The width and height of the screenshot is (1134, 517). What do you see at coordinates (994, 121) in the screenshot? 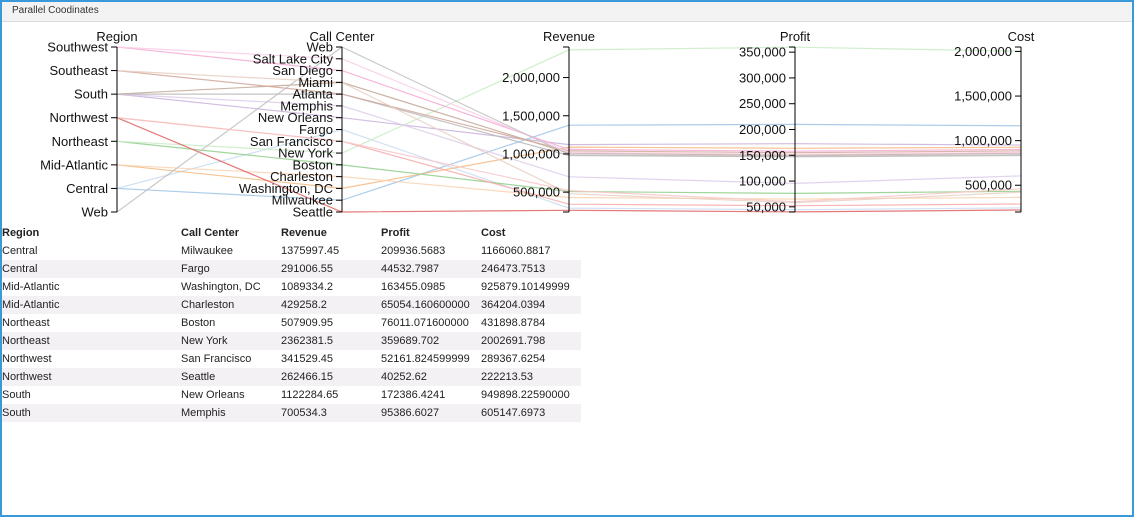
I see `axis-cost: Cost 500,000 1,000,000 1,500,000 2,000,000` at bounding box center [994, 121].